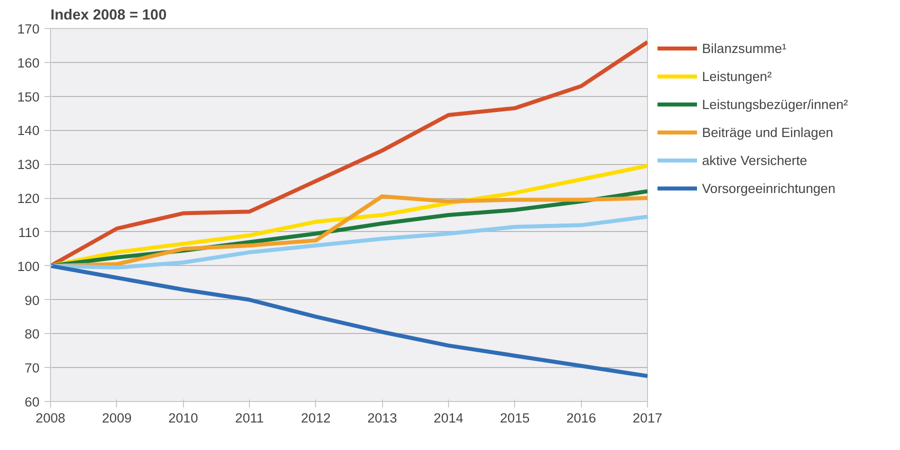 Image resolution: width=900 pixels, height=450 pixels. I want to click on y-tick-label: 150, so click(28, 96).